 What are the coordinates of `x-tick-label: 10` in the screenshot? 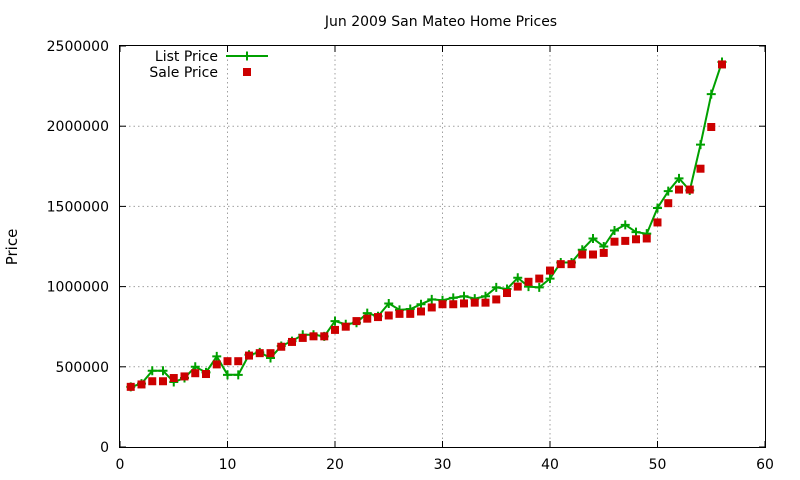 It's located at (228, 465).